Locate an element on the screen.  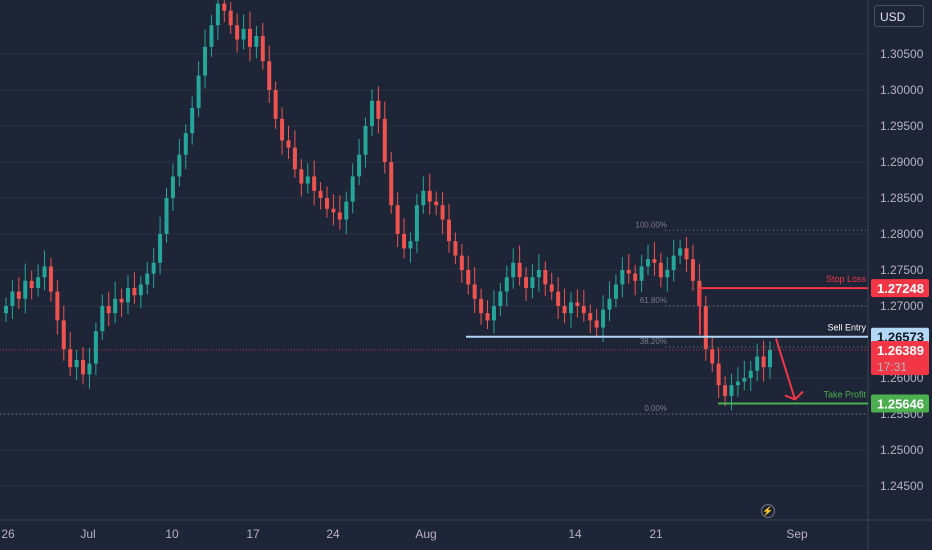
fib-label: 38.20% is located at coordinates (653, 341).